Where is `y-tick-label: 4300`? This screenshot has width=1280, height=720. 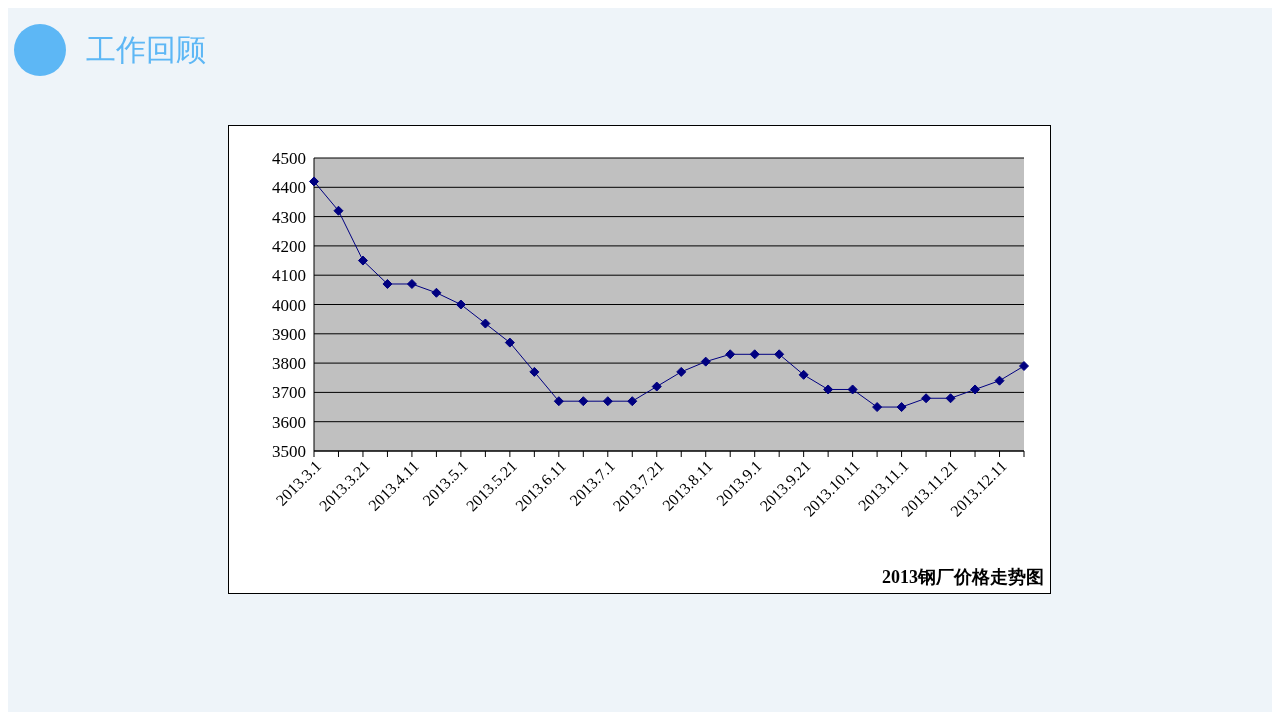 y-tick-label: 4300 is located at coordinates (289, 217).